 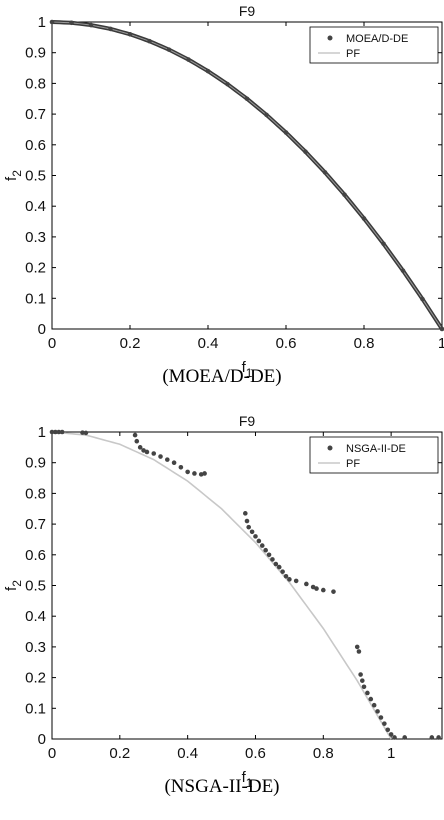 I want to click on x-axis-label: f1, so click(x=247, y=779).